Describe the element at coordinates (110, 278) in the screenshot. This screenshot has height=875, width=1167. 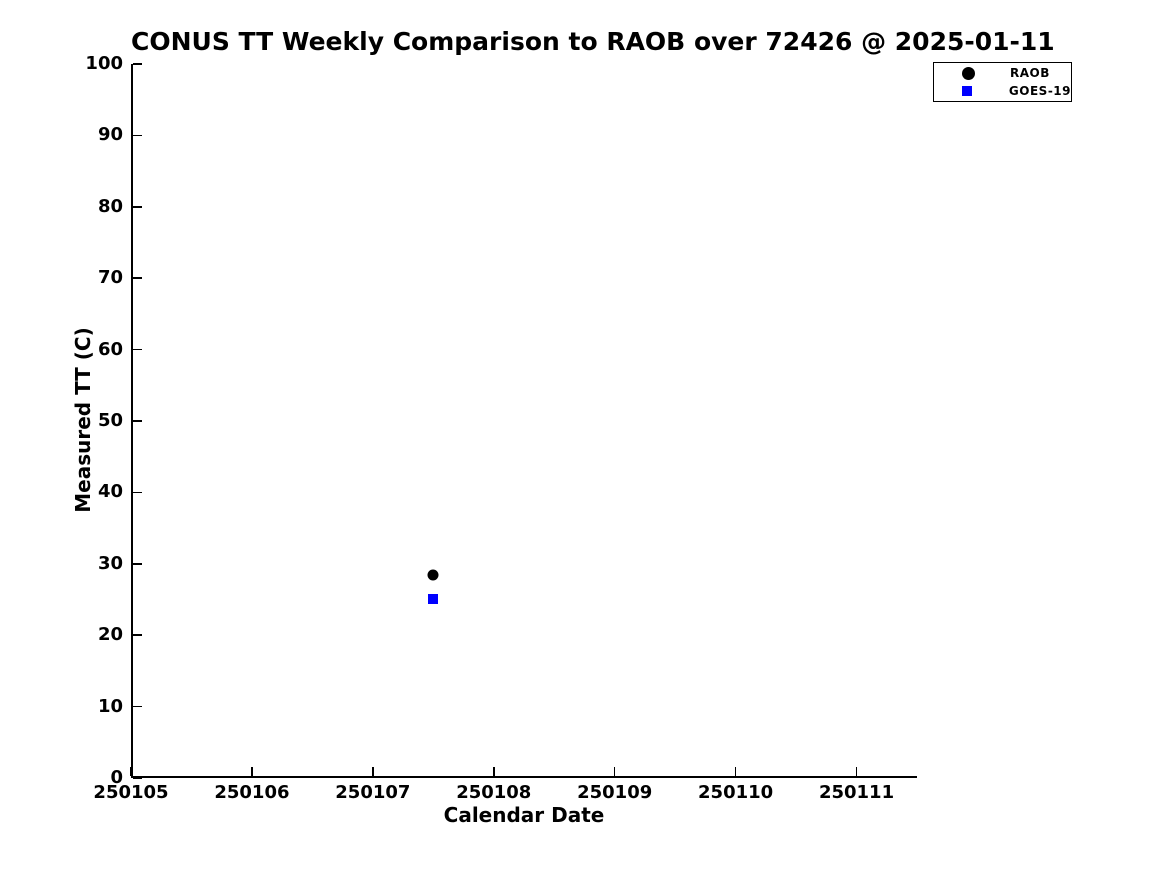
I see `y-tick-label: 70` at that location.